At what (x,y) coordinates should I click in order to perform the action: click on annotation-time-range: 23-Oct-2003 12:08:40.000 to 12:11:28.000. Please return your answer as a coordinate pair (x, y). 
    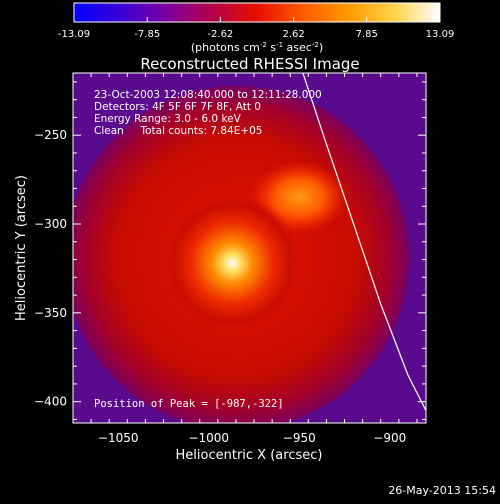
    Looking at the image, I should click on (208, 95).